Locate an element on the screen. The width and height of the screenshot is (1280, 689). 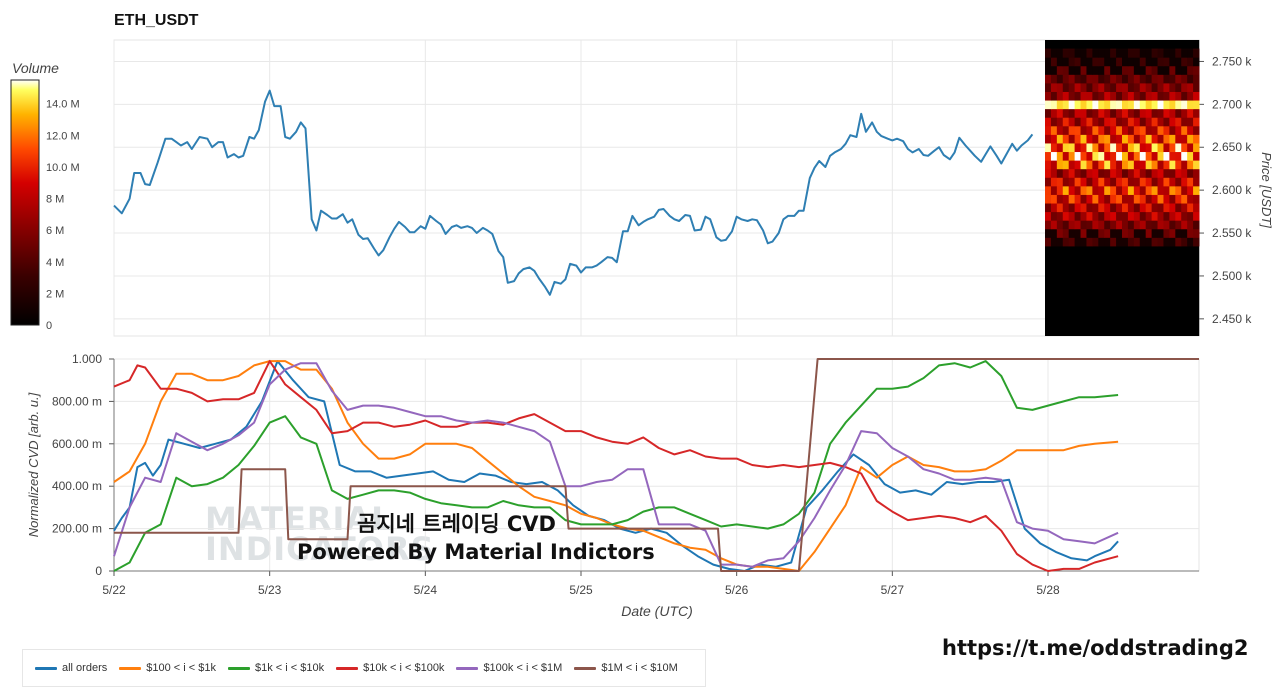
colorbar-tick-label: 6 M is located at coordinates (55, 231).